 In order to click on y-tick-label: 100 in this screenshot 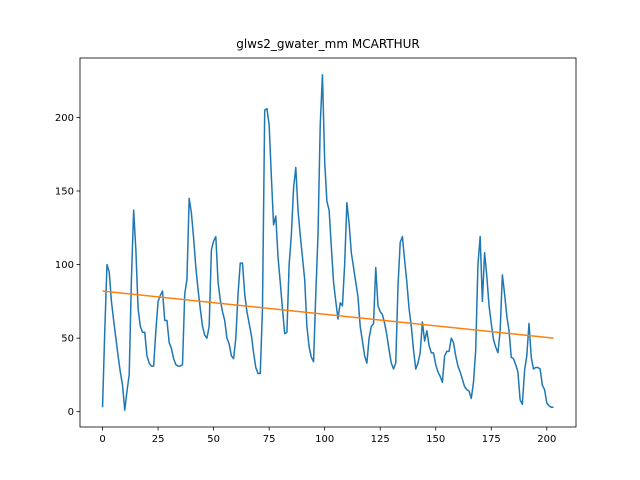, I will do `click(64, 265)`.